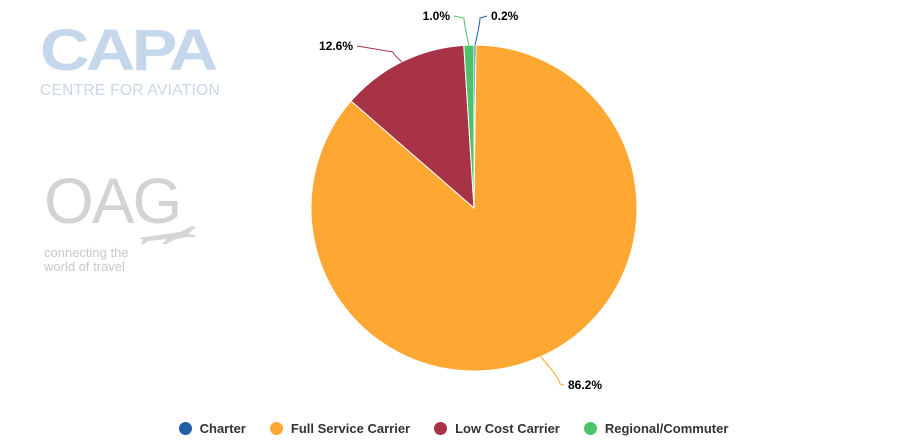 Image resolution: width=907 pixels, height=446 pixels. Describe the element at coordinates (130, 90) in the screenshot. I see `capa-logo-subtitle: CENTRE FOR AVIATION` at that location.